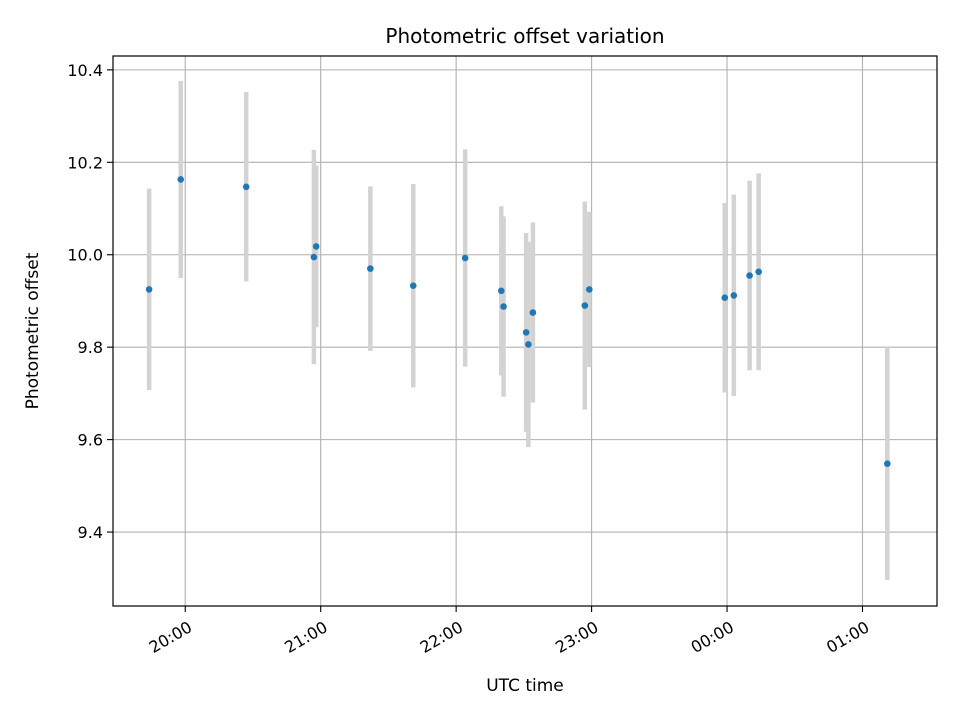 This screenshot has width=960, height=720. What do you see at coordinates (85, 70) in the screenshot?
I see `y-tick-label: 10.4` at bounding box center [85, 70].